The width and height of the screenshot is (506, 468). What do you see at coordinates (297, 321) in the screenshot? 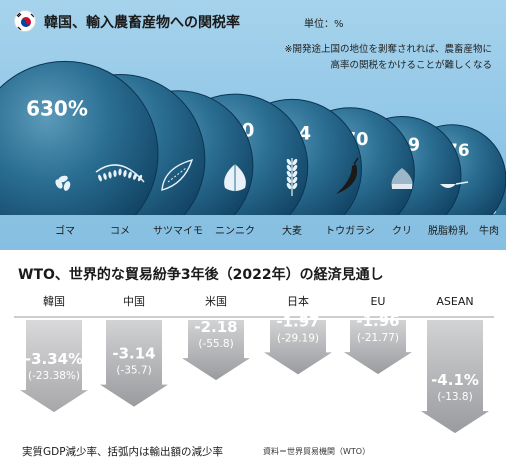
I see `gdp-value-label: -1.97` at bounding box center [297, 321].